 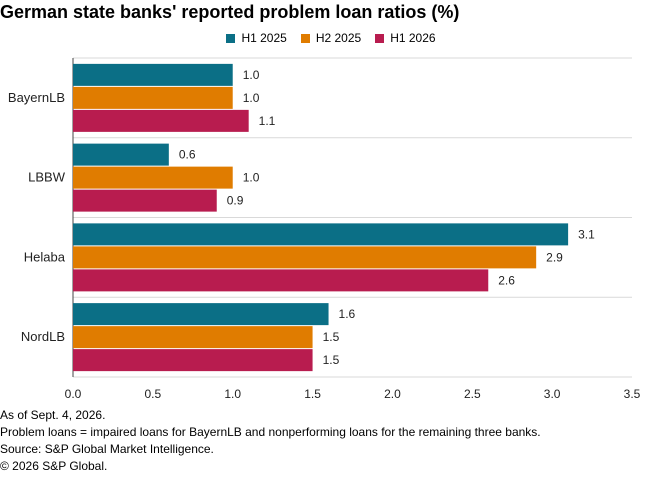 What do you see at coordinates (73, 394) in the screenshot?
I see `x-tick-label: 0.0` at bounding box center [73, 394].